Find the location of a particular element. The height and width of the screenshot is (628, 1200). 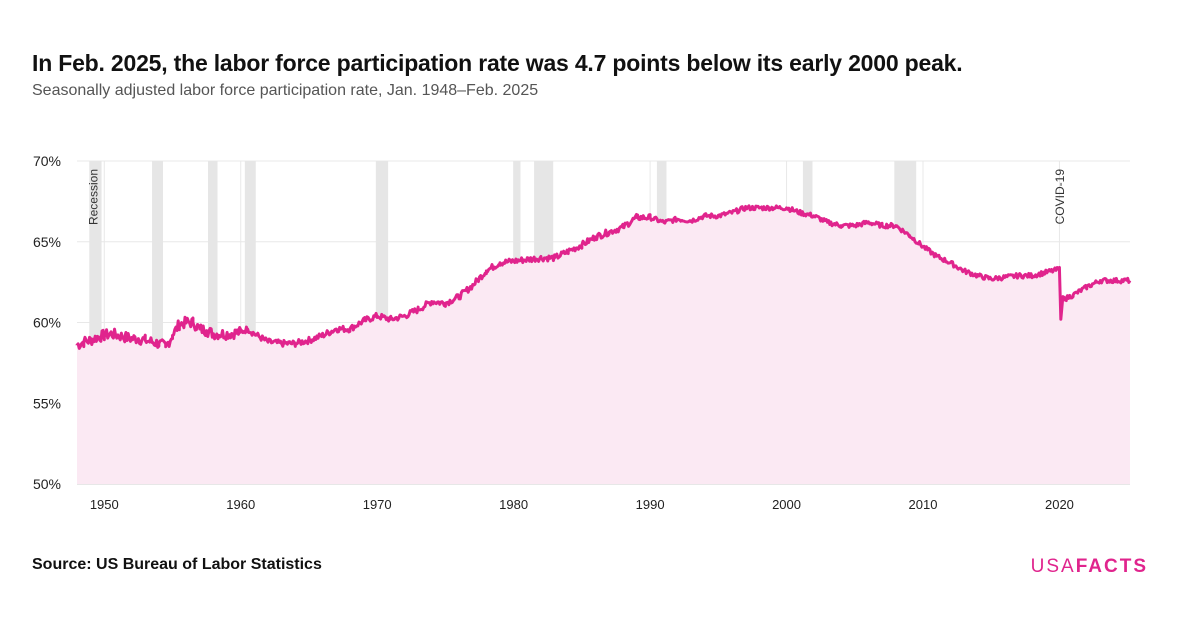

usafacts-logo: USAFACTS is located at coordinates (1089, 567).